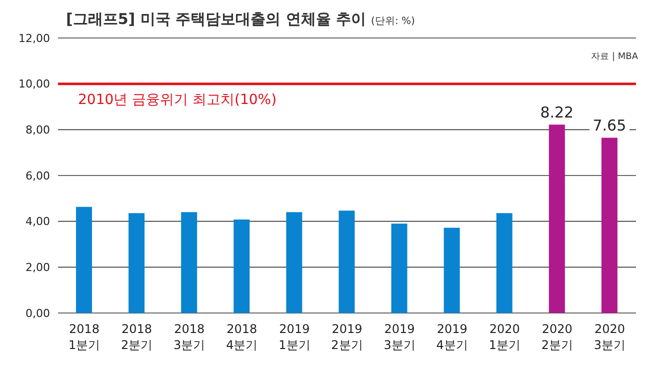 The image size is (650, 365). What do you see at coordinates (38, 313) in the screenshot?
I see `y-tick-label: 0,00` at bounding box center [38, 313].